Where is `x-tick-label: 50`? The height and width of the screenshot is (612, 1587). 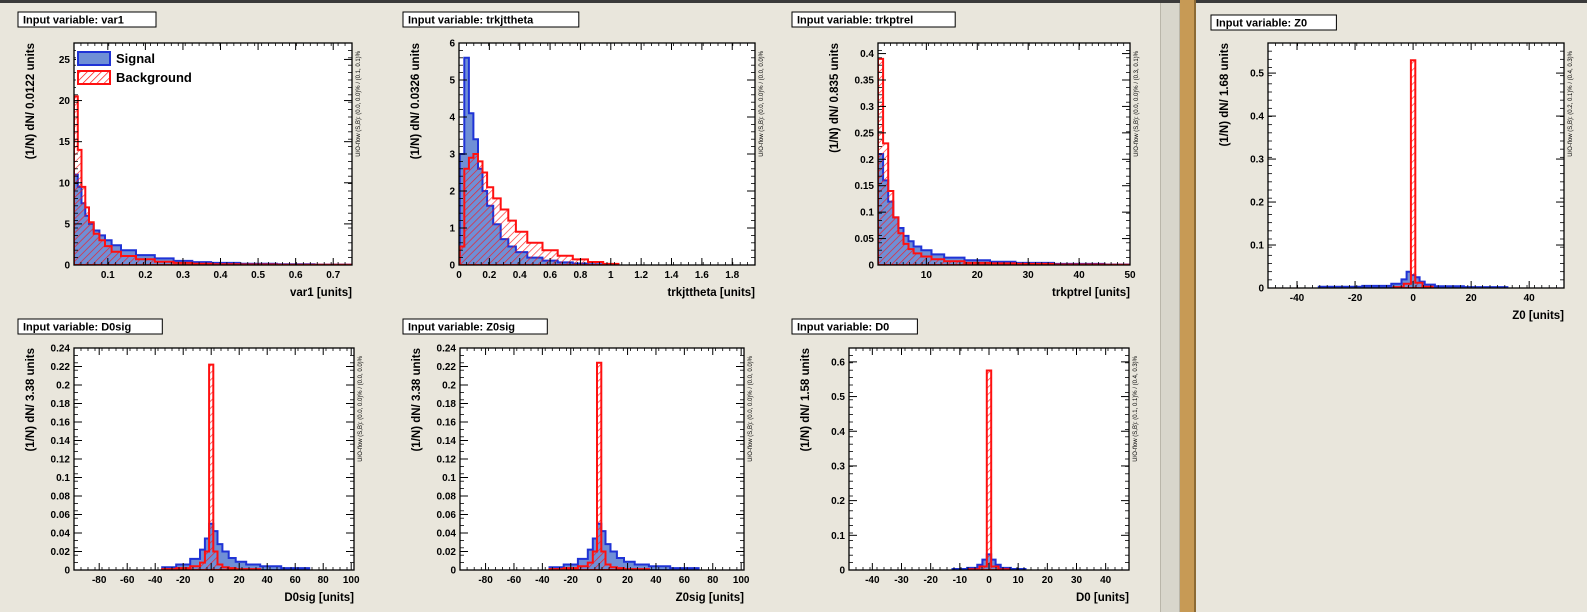
x-tick-label: 50 is located at coordinates (1130, 275).